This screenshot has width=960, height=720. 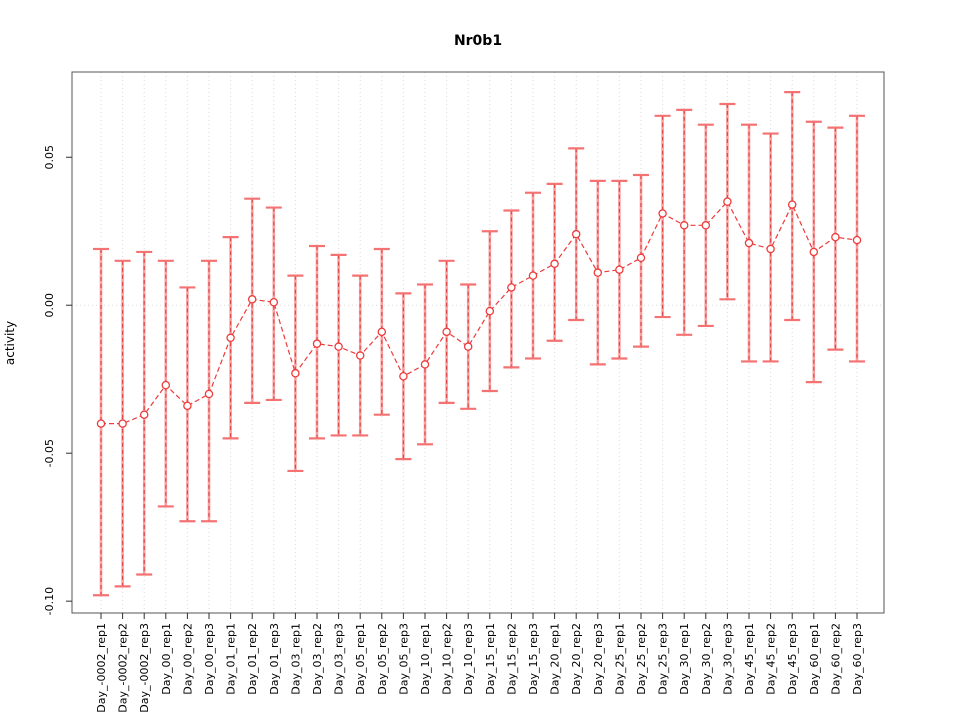 I want to click on y-tick-label: -0.05, so click(x=49, y=453).